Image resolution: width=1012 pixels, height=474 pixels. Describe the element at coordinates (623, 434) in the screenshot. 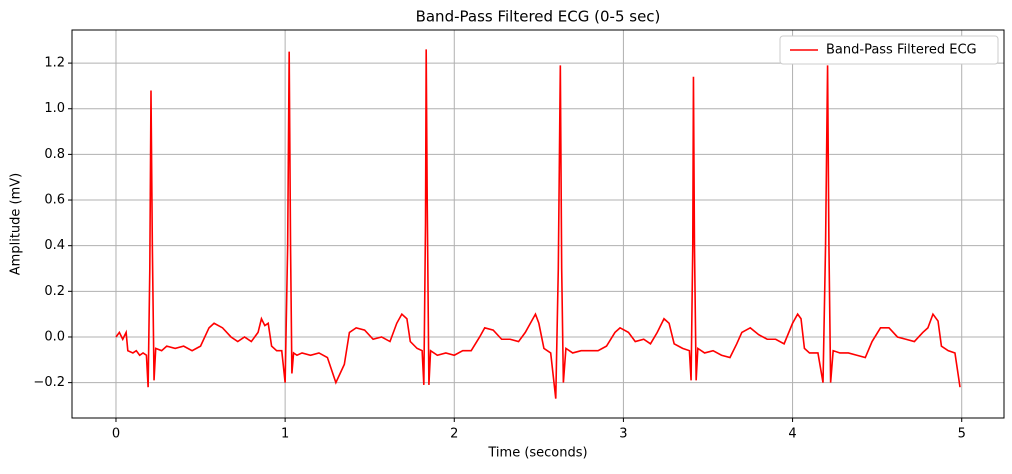

I see `x-tick-label: 3` at that location.